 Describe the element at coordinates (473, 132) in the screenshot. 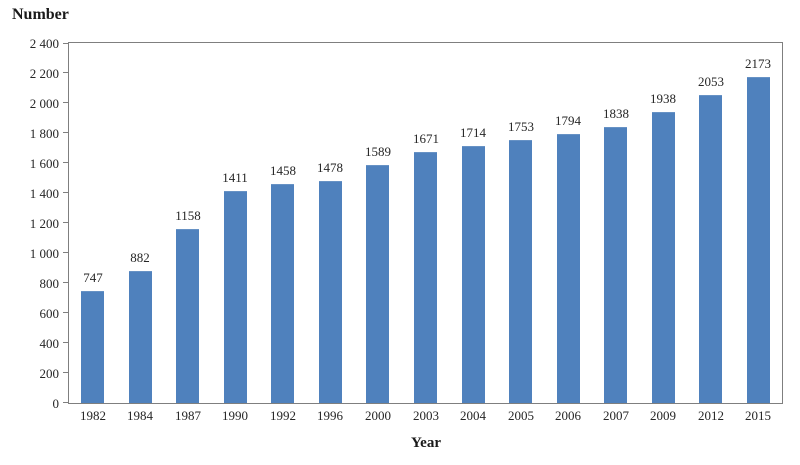

I see `bar-value-label: 1714` at that location.